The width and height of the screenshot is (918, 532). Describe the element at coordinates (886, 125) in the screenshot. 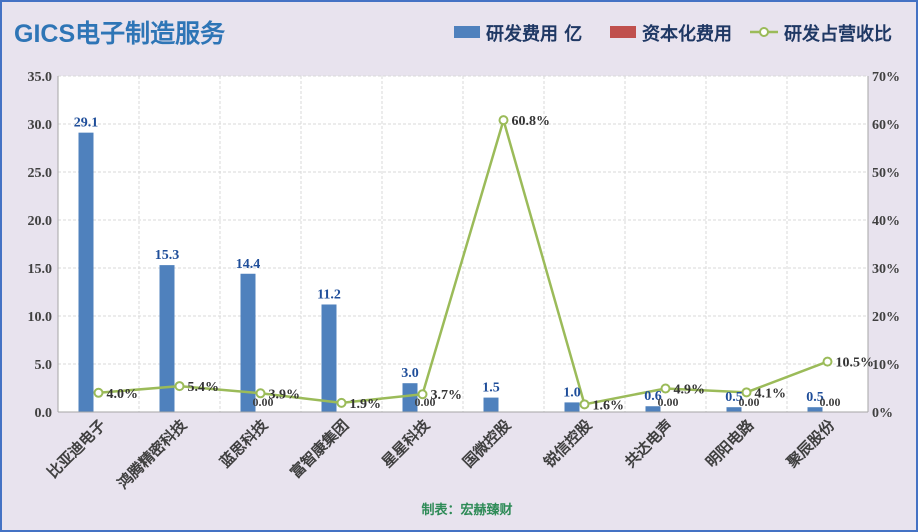

I see `y-tick-right: 60%` at that location.